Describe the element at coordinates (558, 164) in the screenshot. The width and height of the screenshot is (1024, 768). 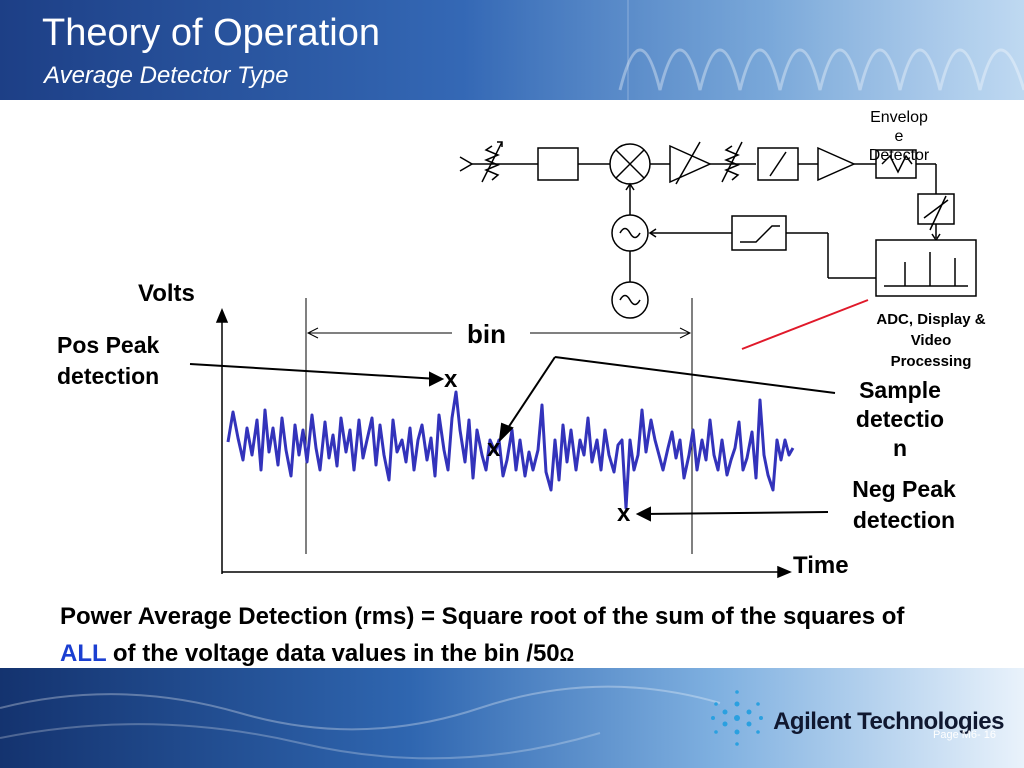
I see `preselector-filter-box` at that location.